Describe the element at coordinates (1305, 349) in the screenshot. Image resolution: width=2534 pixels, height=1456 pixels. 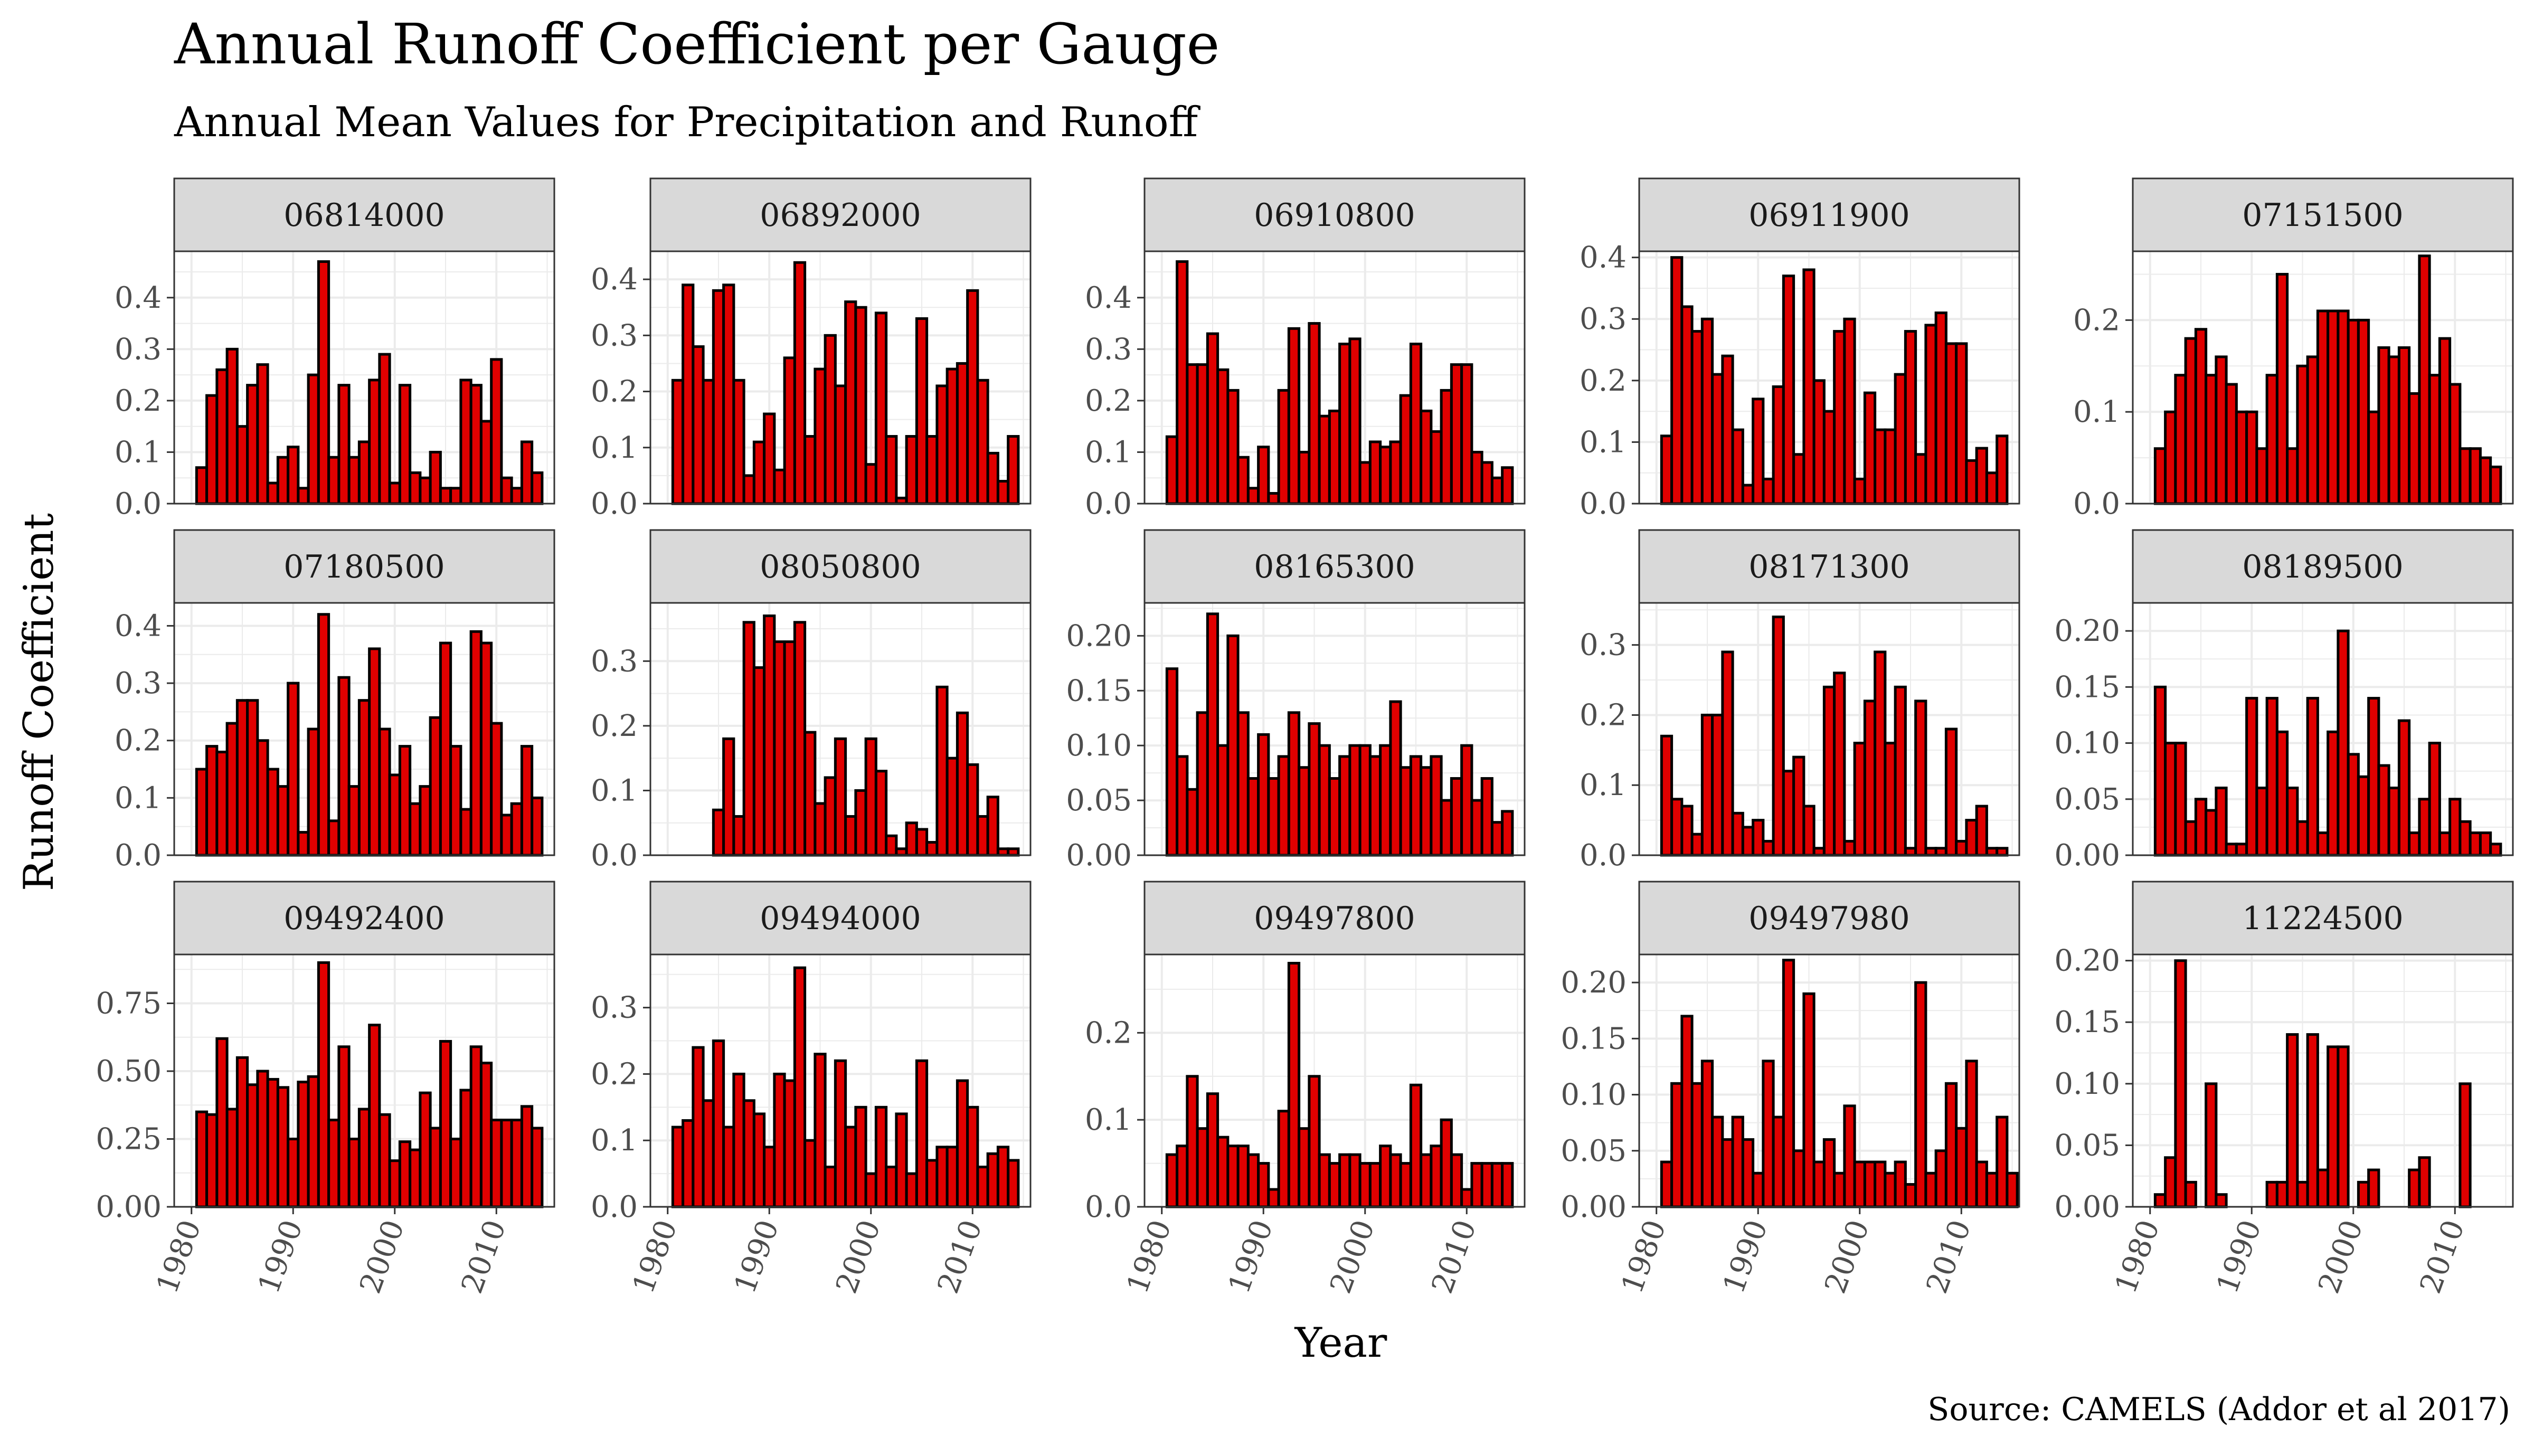
I see `facet-panel: 06910800 0.0 0.1 0.2 0.3 0.4` at that location.